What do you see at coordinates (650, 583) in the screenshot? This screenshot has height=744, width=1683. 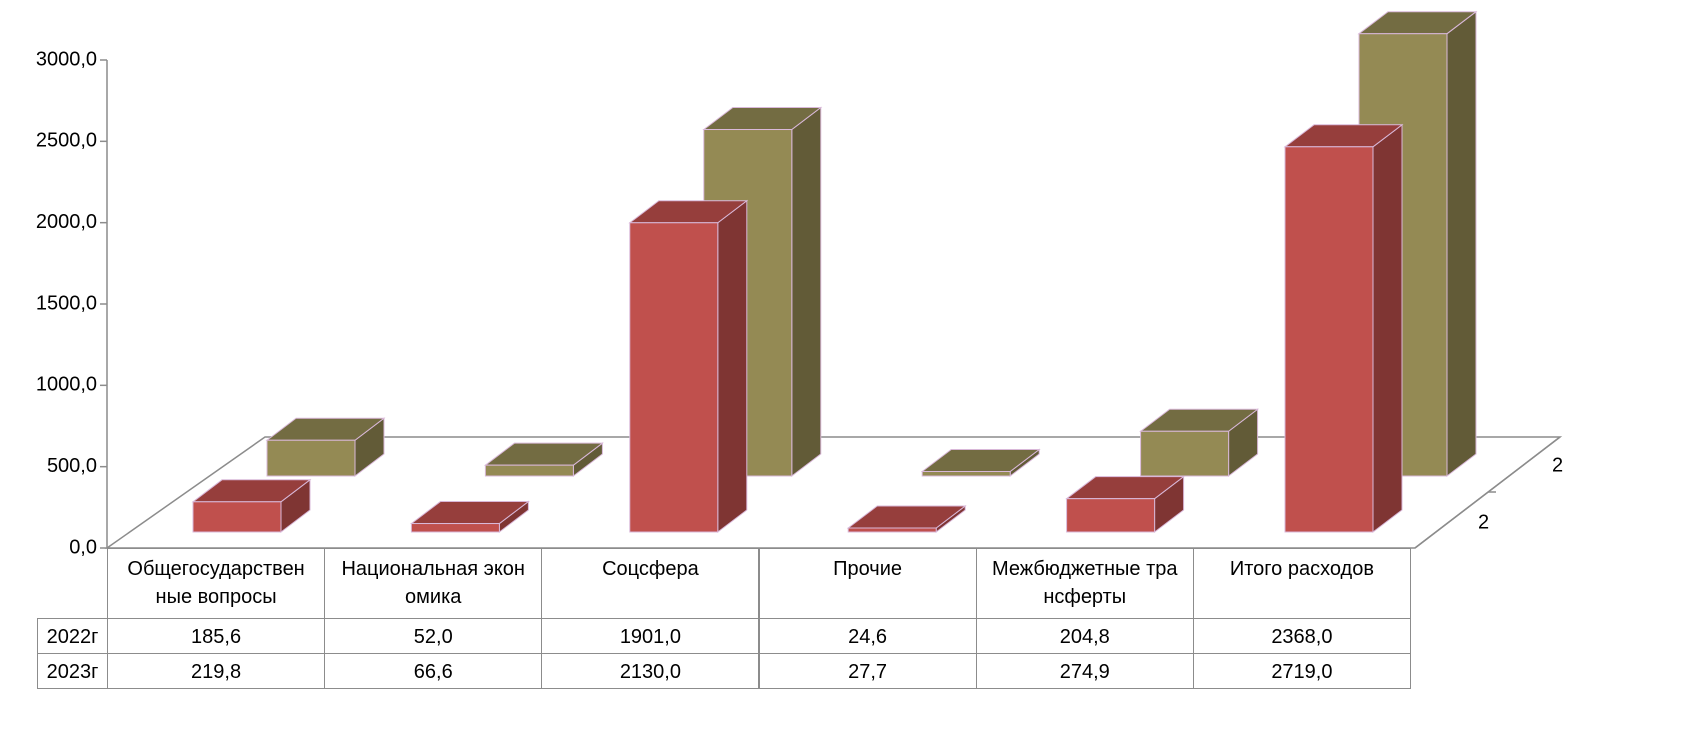 I see `category-label: Соцсфера` at bounding box center [650, 583].